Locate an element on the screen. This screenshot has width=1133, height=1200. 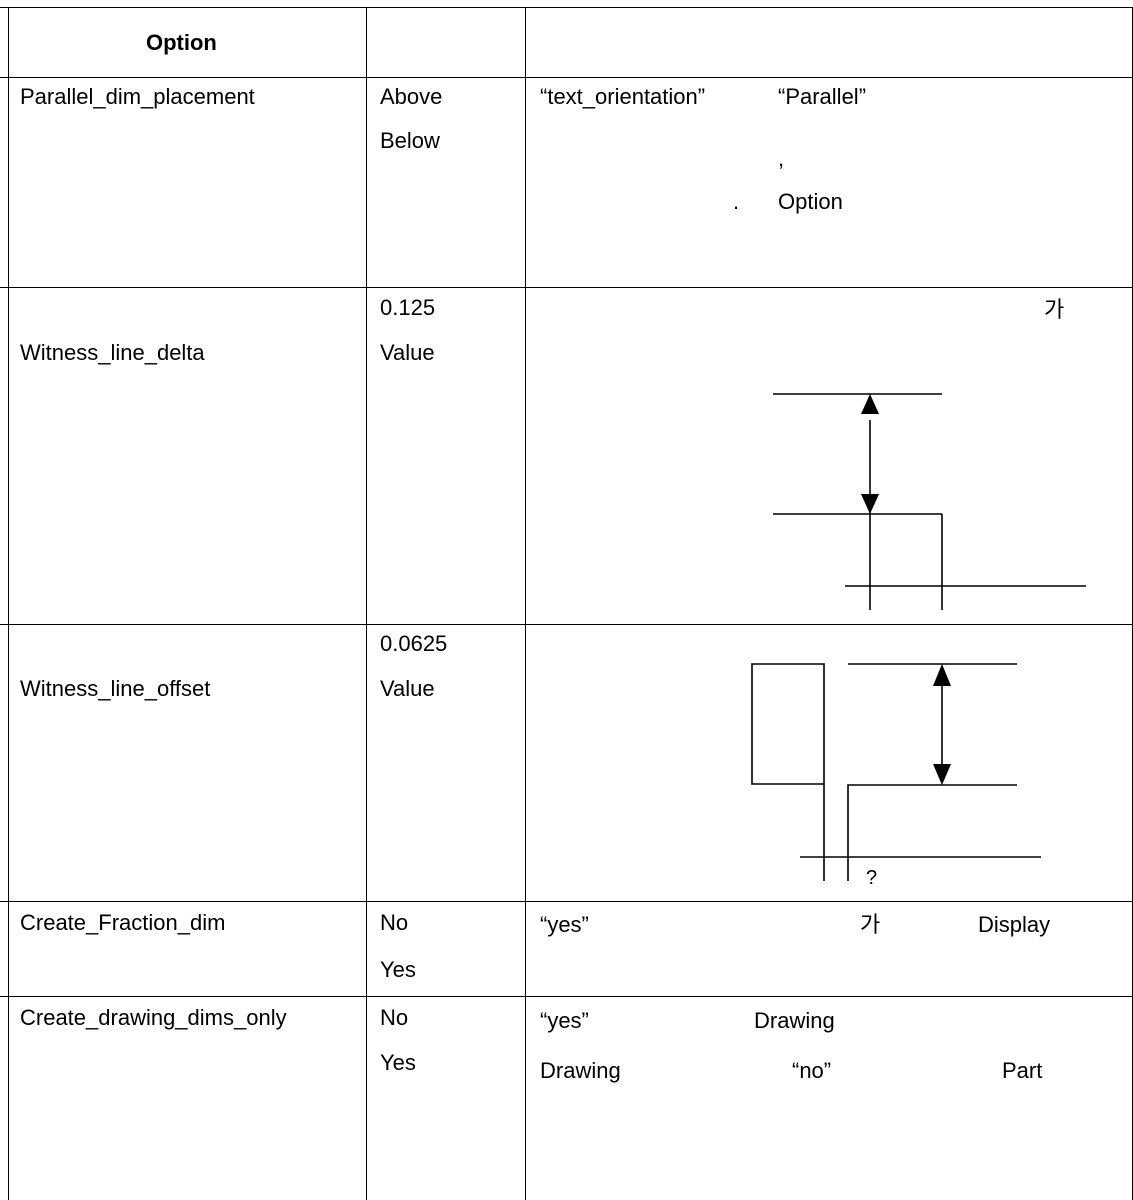
table-border-left is located at coordinates (8, 603).